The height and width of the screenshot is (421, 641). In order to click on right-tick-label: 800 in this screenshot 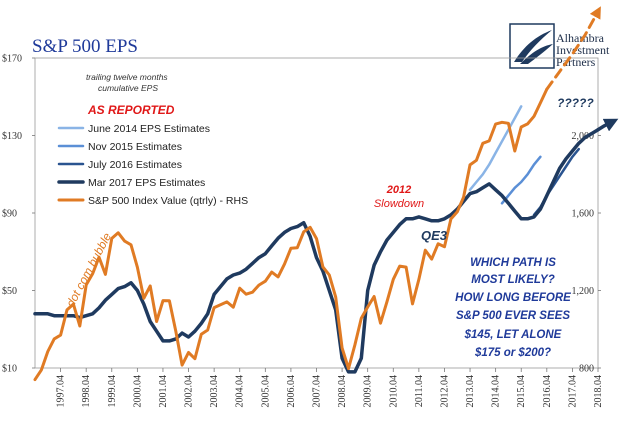, I will do `click(586, 369)`.